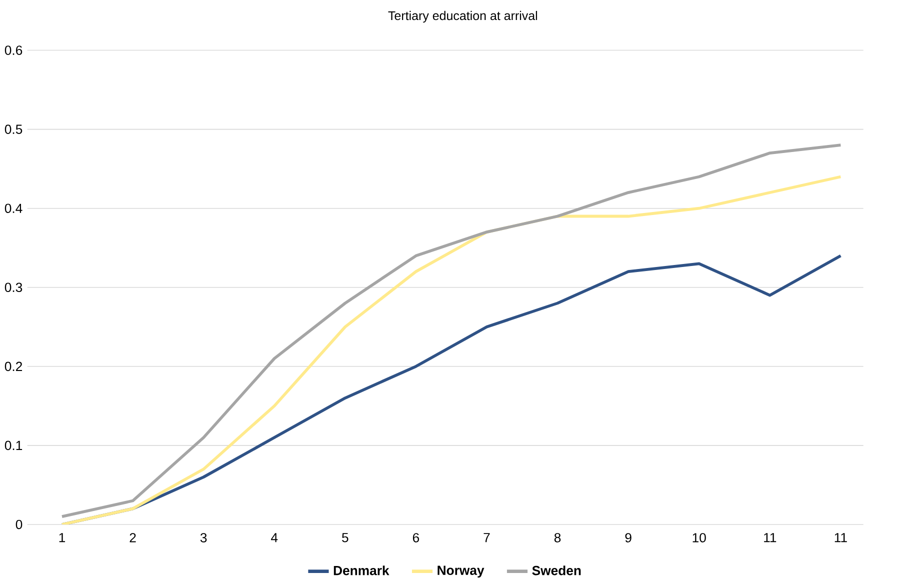 This screenshot has width=900, height=588. What do you see at coordinates (13, 209) in the screenshot?
I see `y-tick-label: 0.4` at bounding box center [13, 209].